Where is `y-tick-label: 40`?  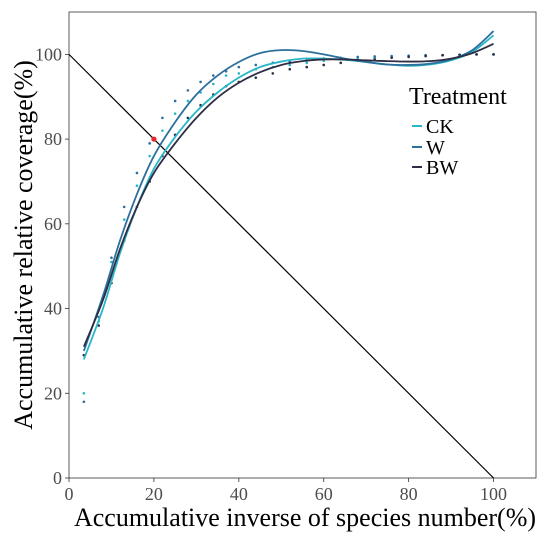 y-tick-label: 40 is located at coordinates (53, 309).